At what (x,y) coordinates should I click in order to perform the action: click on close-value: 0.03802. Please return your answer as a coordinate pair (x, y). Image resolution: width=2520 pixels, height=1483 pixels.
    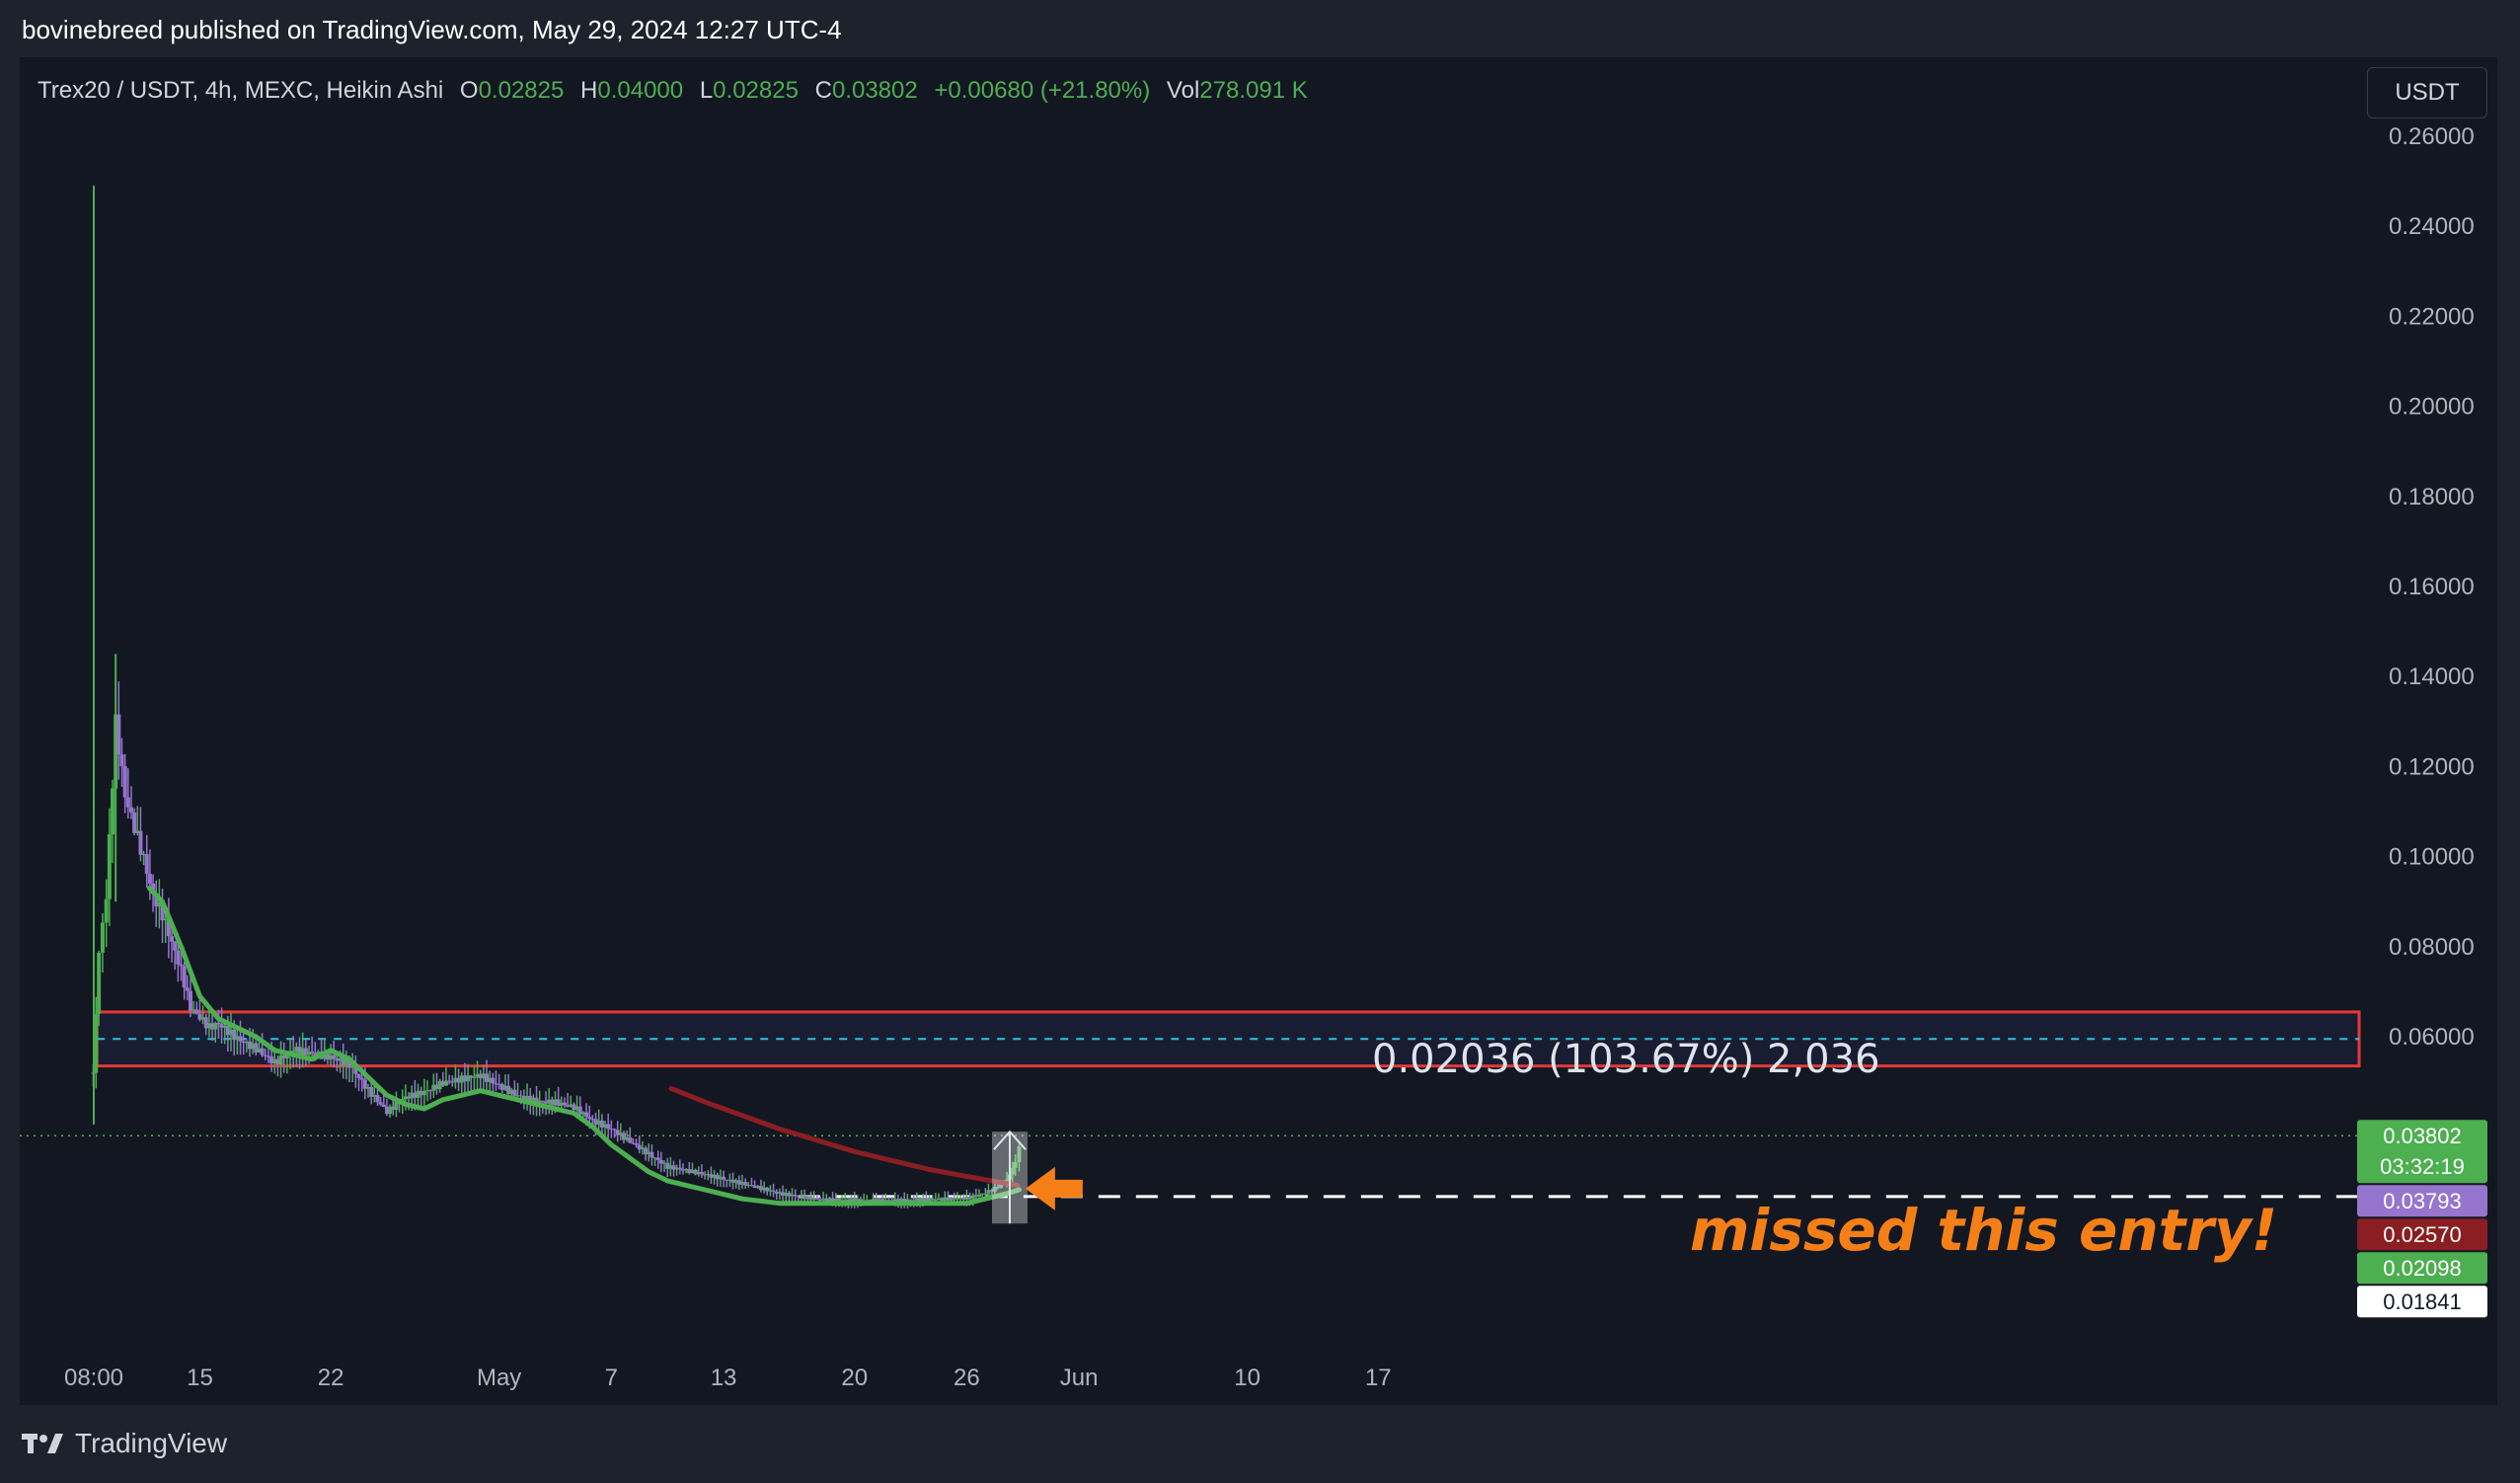
    Looking at the image, I should click on (874, 91).